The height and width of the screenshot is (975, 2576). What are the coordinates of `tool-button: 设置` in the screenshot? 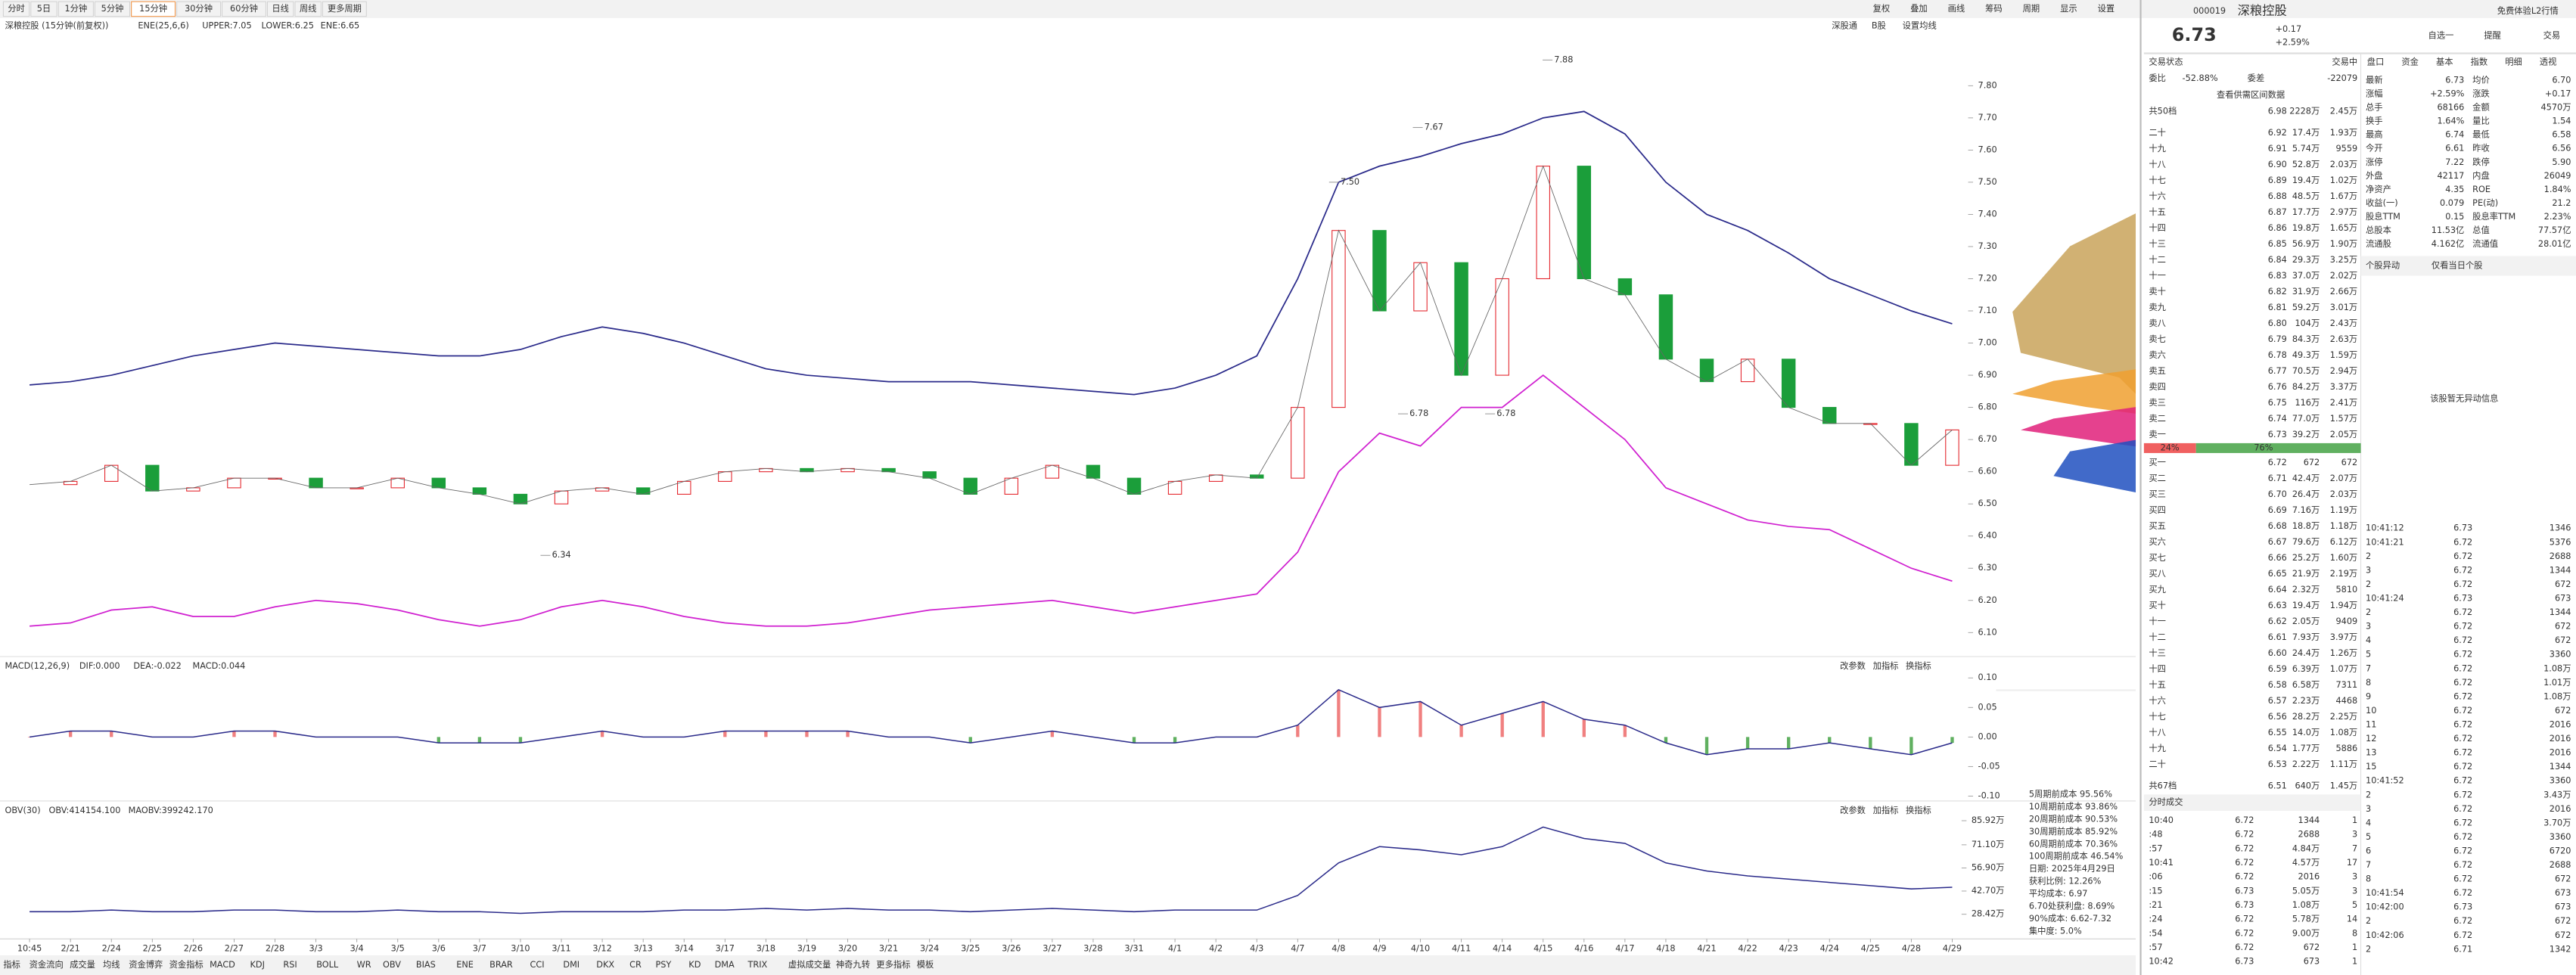 It's located at (2106, 9).